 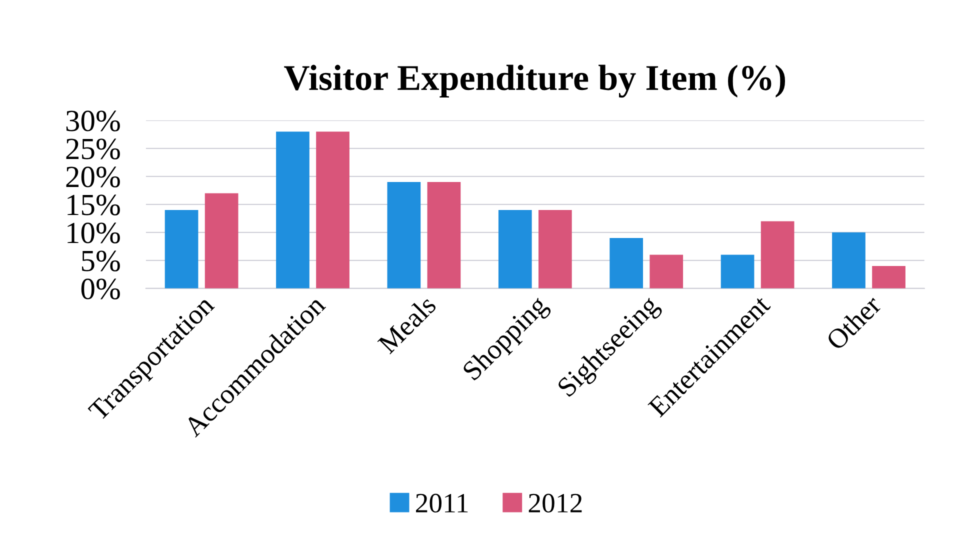 What do you see at coordinates (94, 233) in the screenshot?
I see `y-tick-label: 10%` at bounding box center [94, 233].